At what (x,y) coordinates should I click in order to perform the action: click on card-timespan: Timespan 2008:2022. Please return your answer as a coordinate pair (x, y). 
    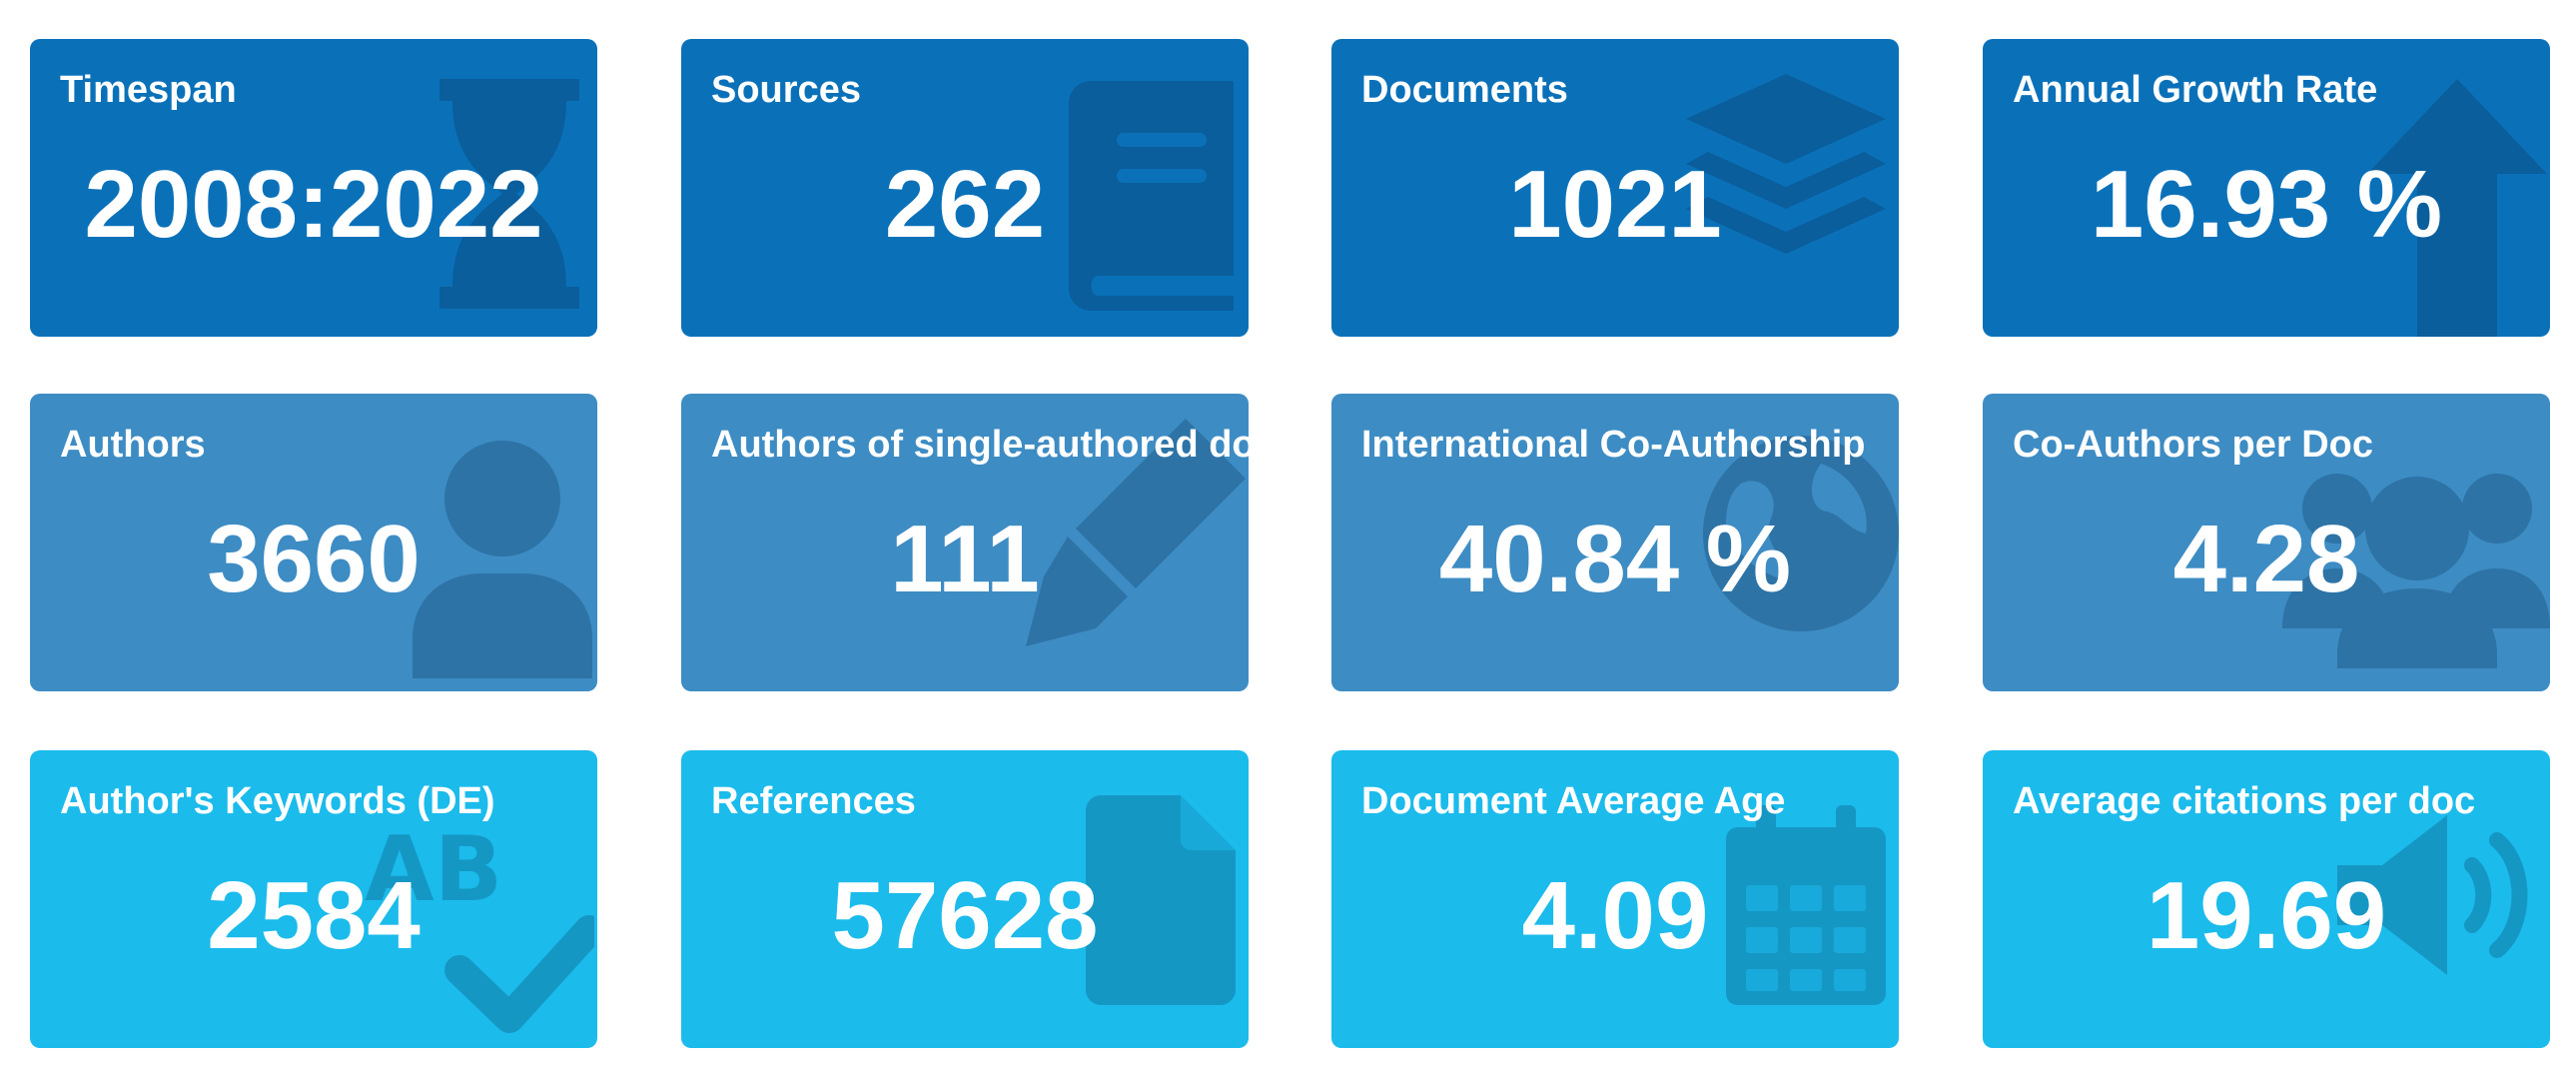
    Looking at the image, I should click on (313, 188).